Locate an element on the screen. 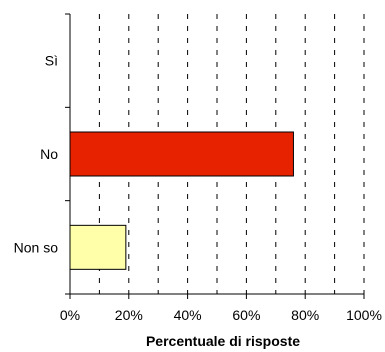 The image size is (385, 352). category-label: Non so is located at coordinates (36, 247).